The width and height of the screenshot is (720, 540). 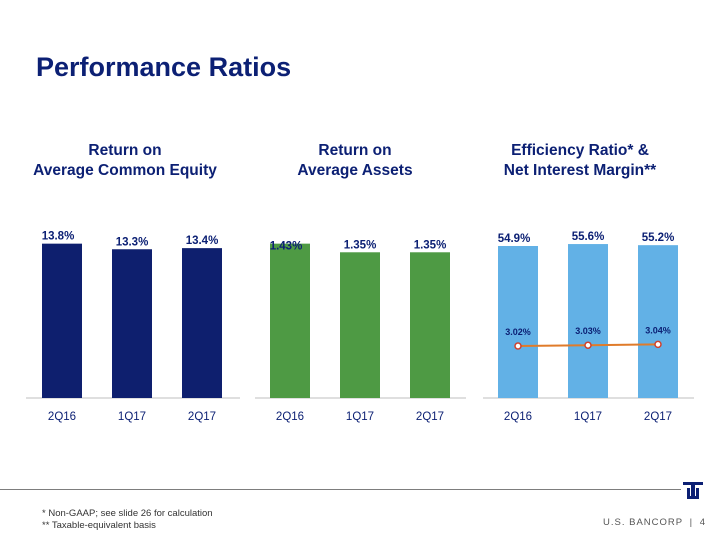 I want to click on page-number: 4, so click(x=702, y=522).